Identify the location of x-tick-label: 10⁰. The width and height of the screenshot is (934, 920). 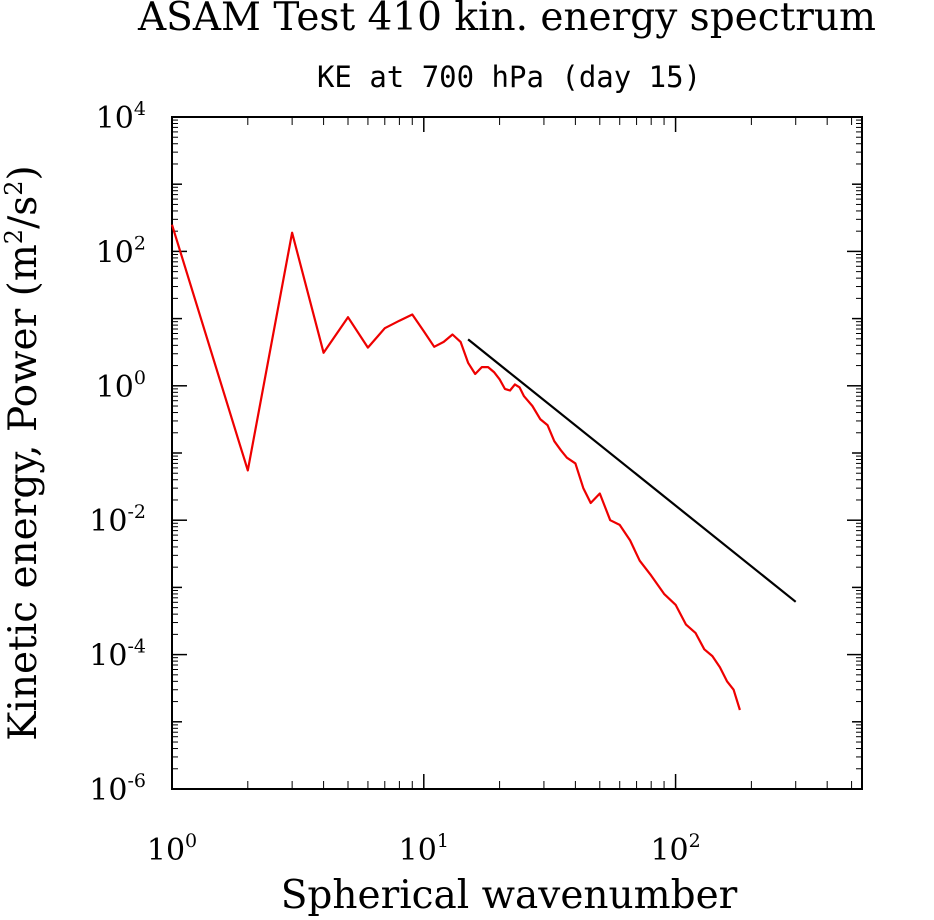
(172, 849).